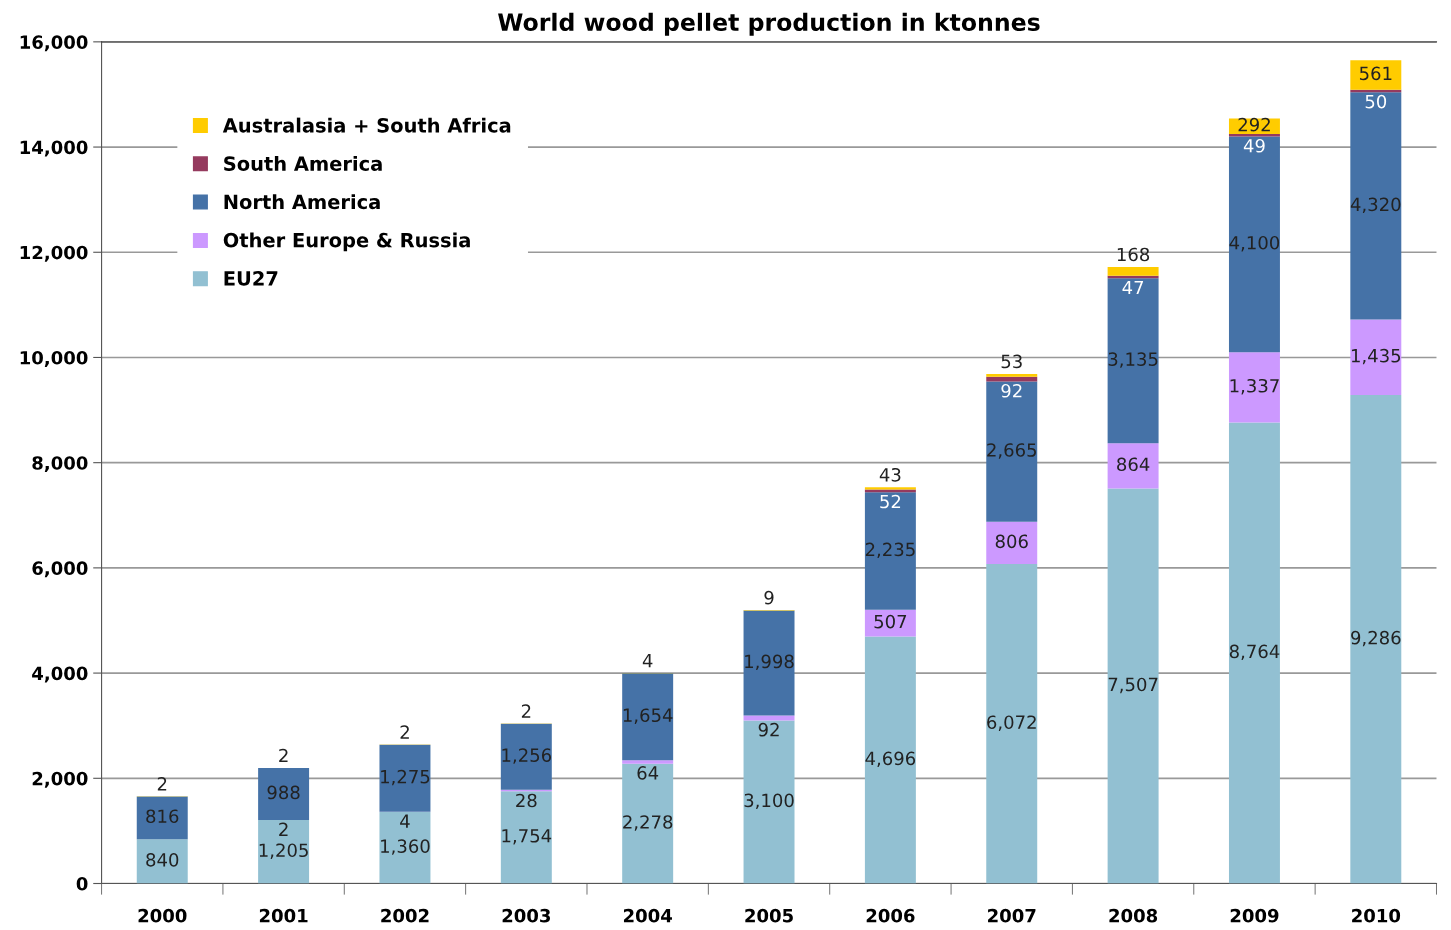 This screenshot has height=930, width=1451. I want to click on y-tick-label: 4,000, so click(60, 674).